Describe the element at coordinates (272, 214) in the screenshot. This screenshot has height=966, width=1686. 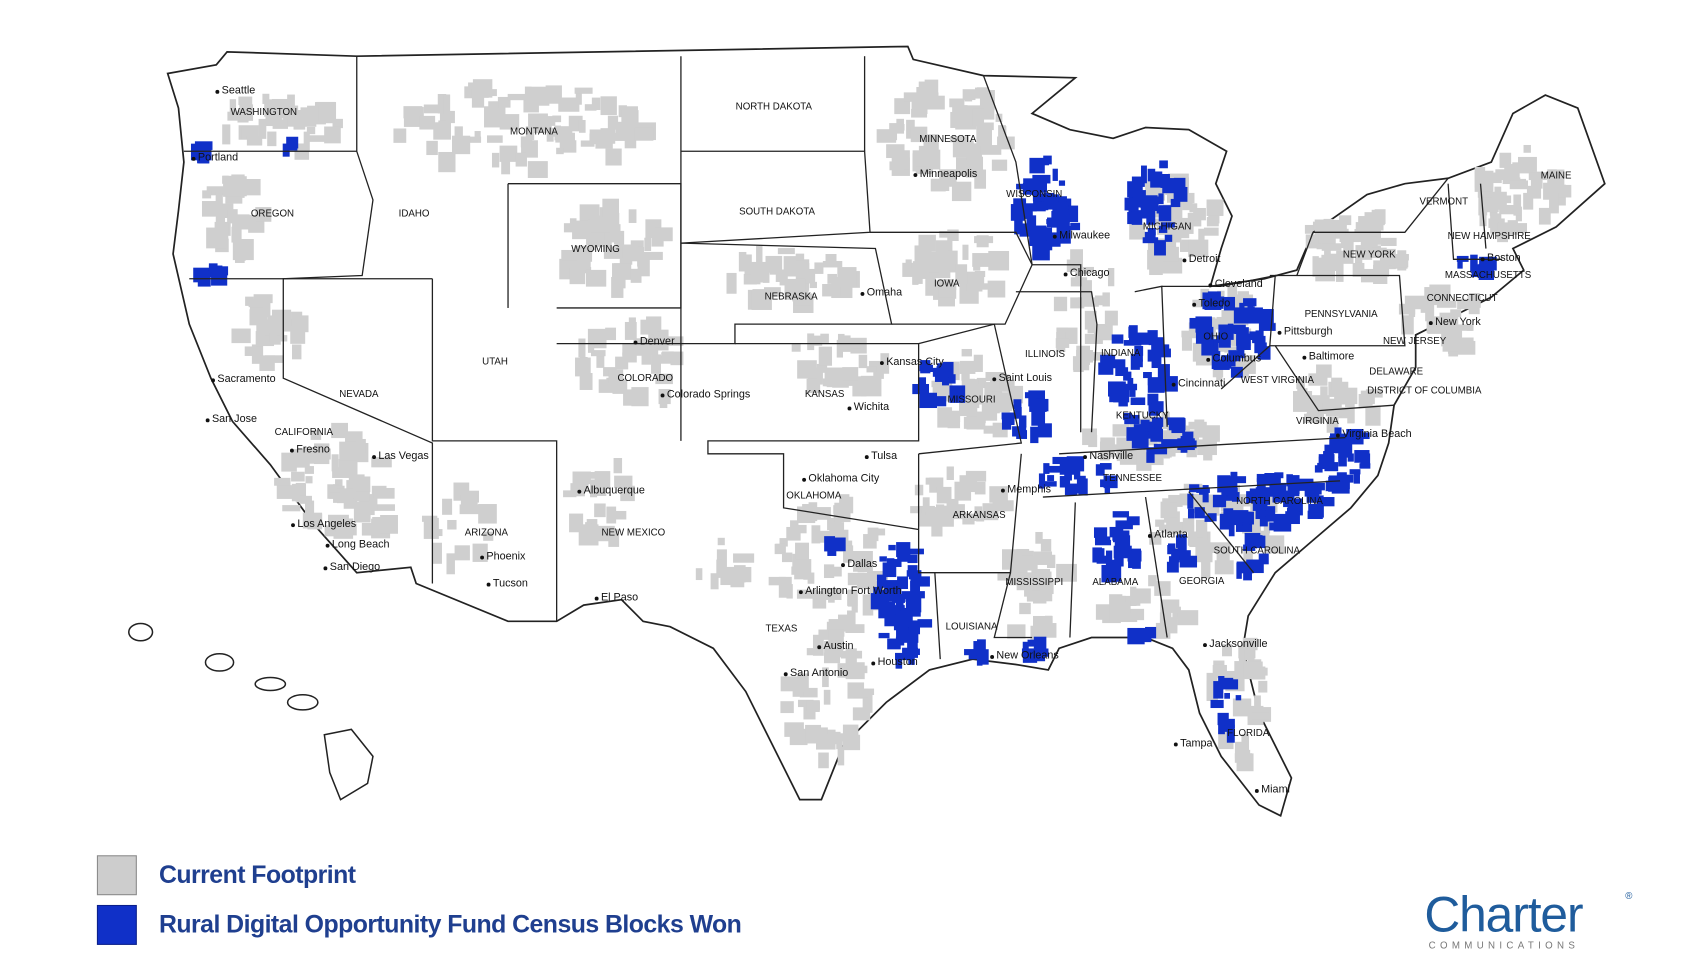
I see `state-label: OREGON` at that location.